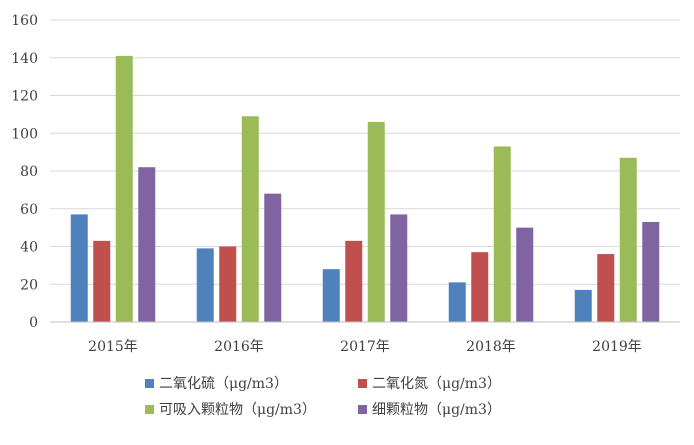 The height and width of the screenshot is (445, 694). Describe the element at coordinates (29, 172) in the screenshot. I see `y-tick-label: 80` at that location.